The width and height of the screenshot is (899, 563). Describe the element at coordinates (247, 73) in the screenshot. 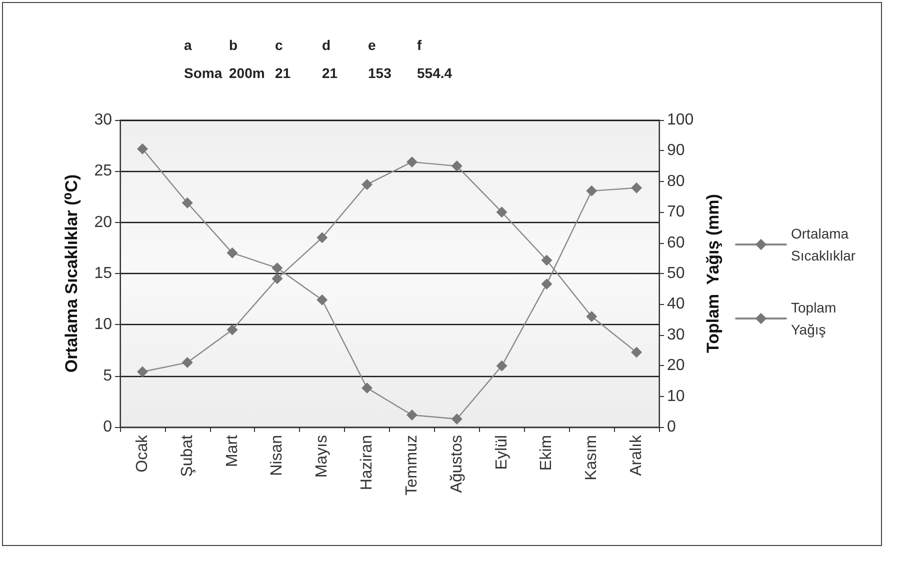

I see `text: 200m` at that location.